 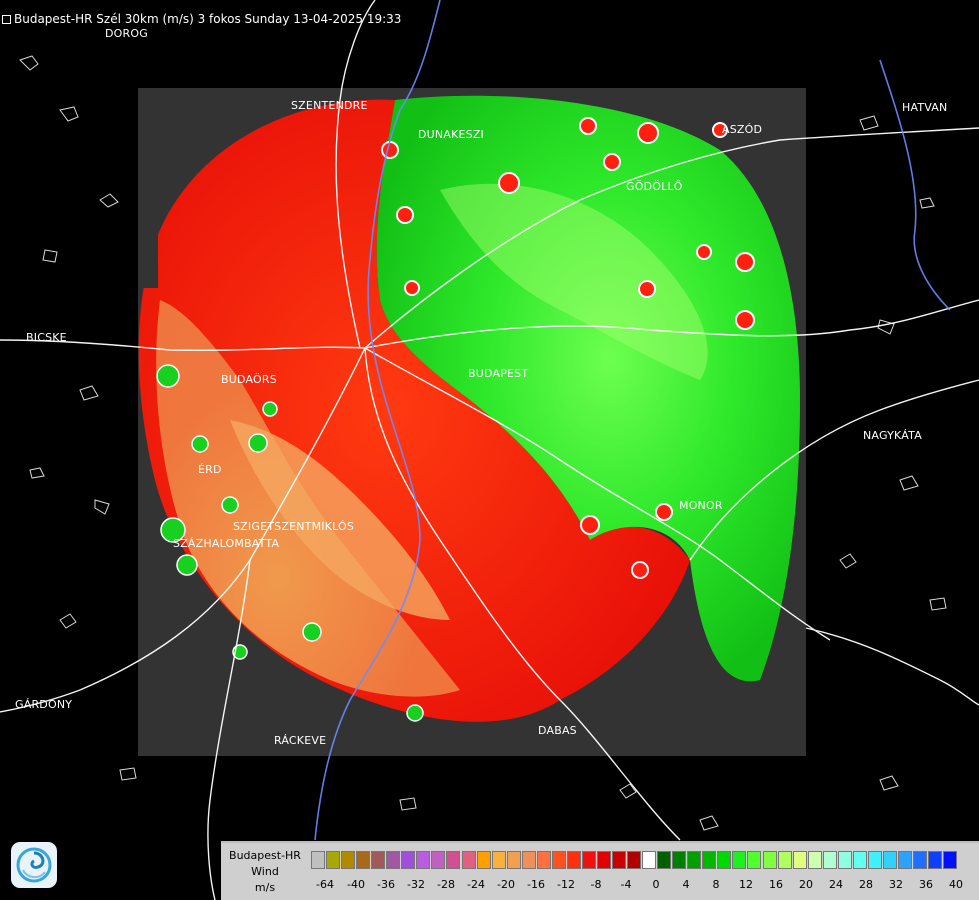 I want to click on legend-tick: -64, so click(x=325, y=884).